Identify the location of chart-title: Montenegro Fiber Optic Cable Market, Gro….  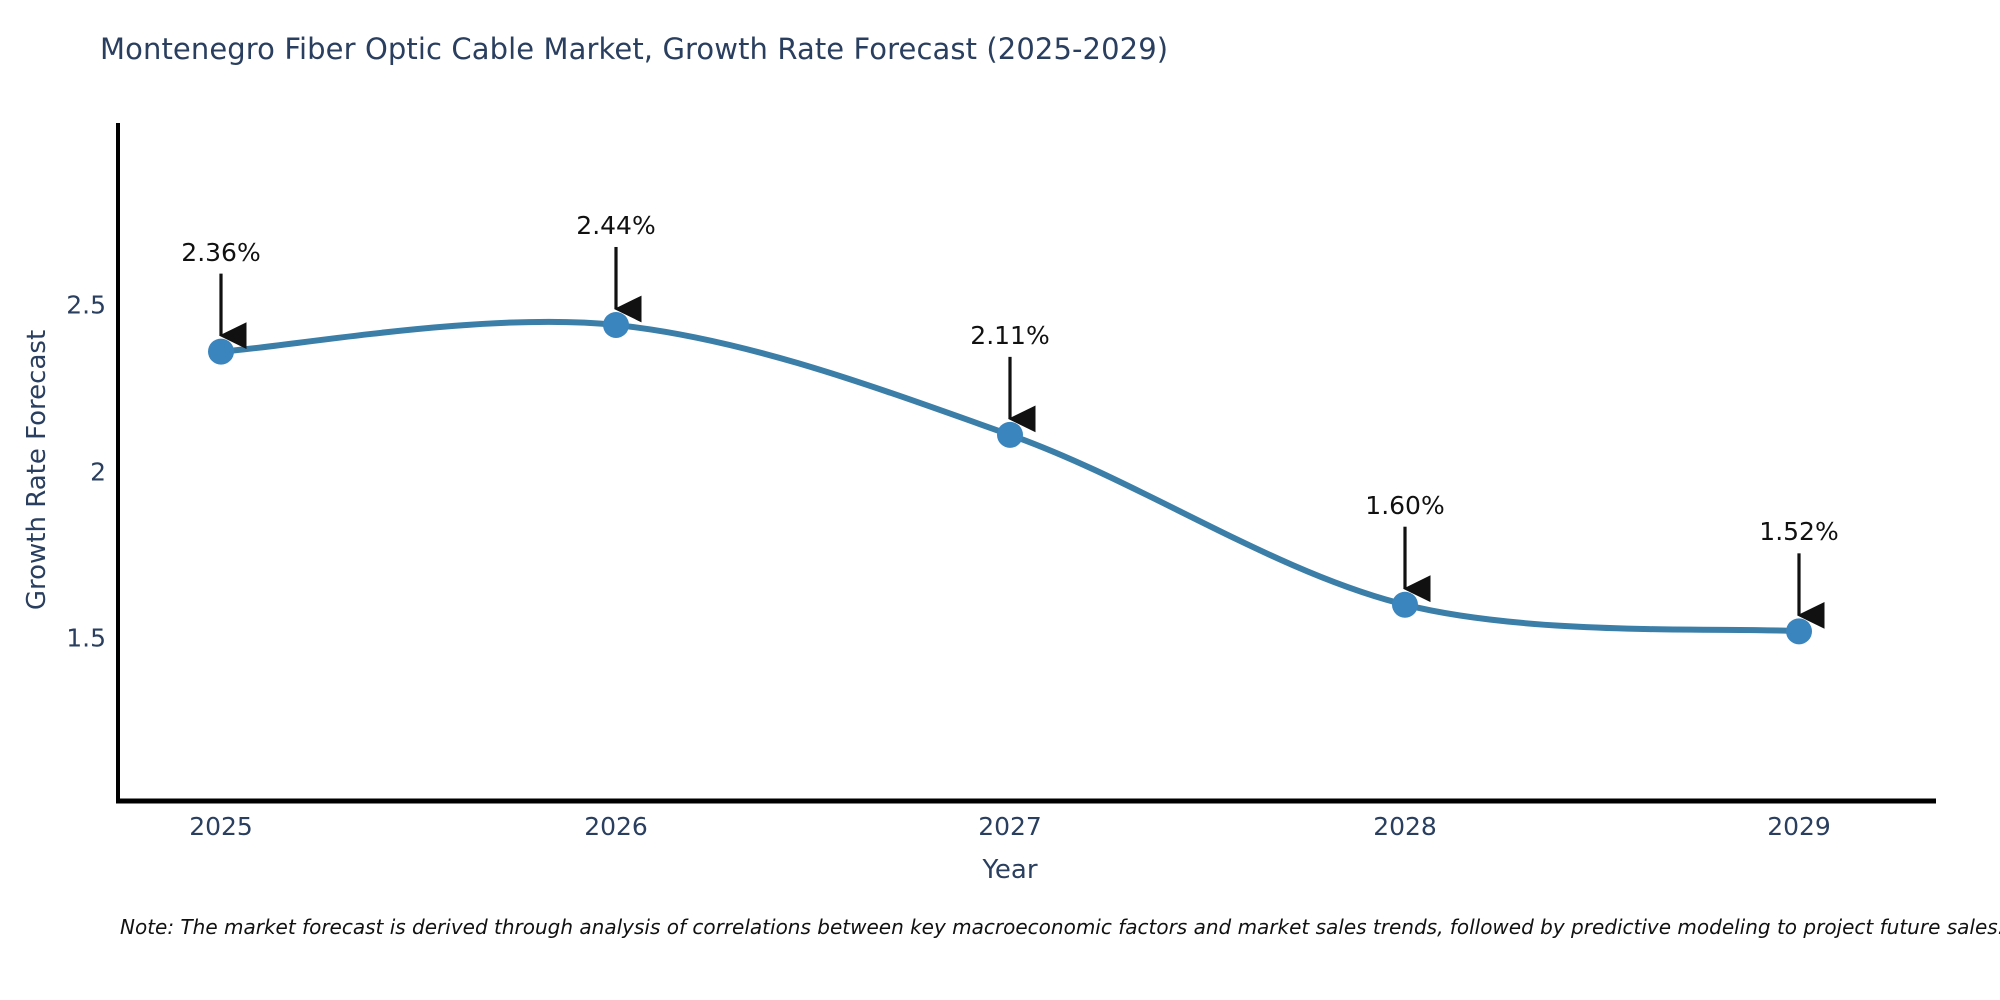
(634, 49).